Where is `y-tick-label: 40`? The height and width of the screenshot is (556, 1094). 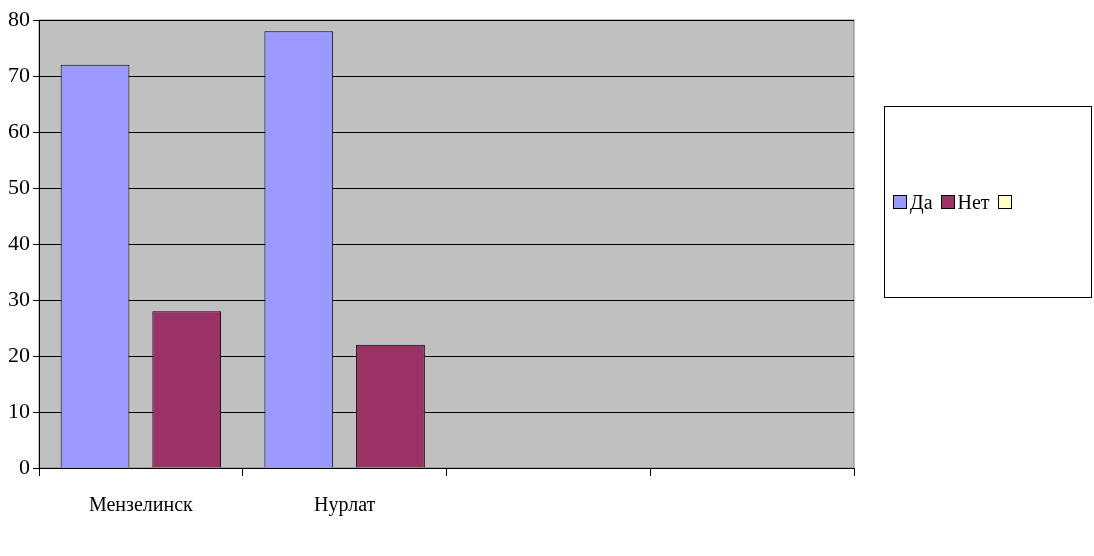 y-tick-label: 40 is located at coordinates (19, 242).